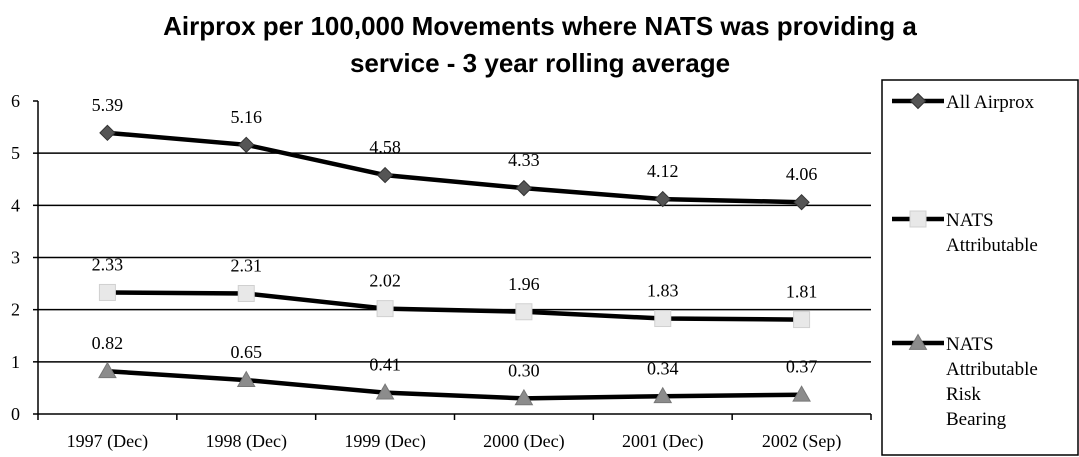  What do you see at coordinates (976, 419) in the screenshot?
I see `legend-entry-label: Bearing` at bounding box center [976, 419].